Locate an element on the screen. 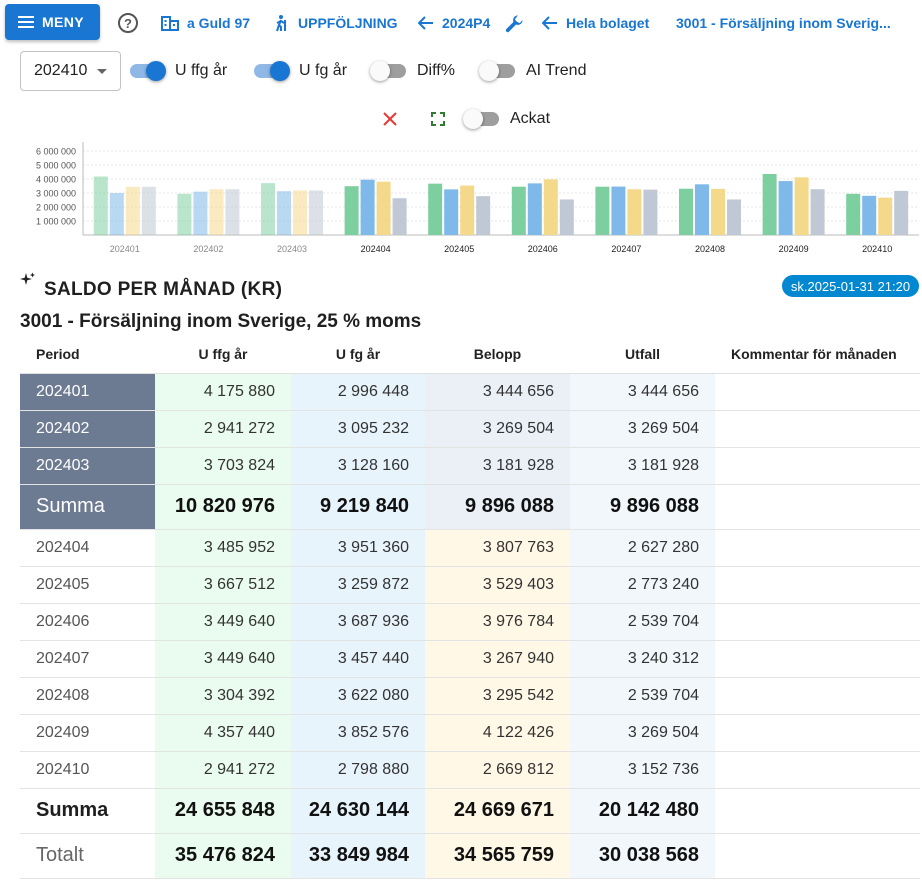 The image size is (922, 881). cell-period: 202406 is located at coordinates (87, 622).